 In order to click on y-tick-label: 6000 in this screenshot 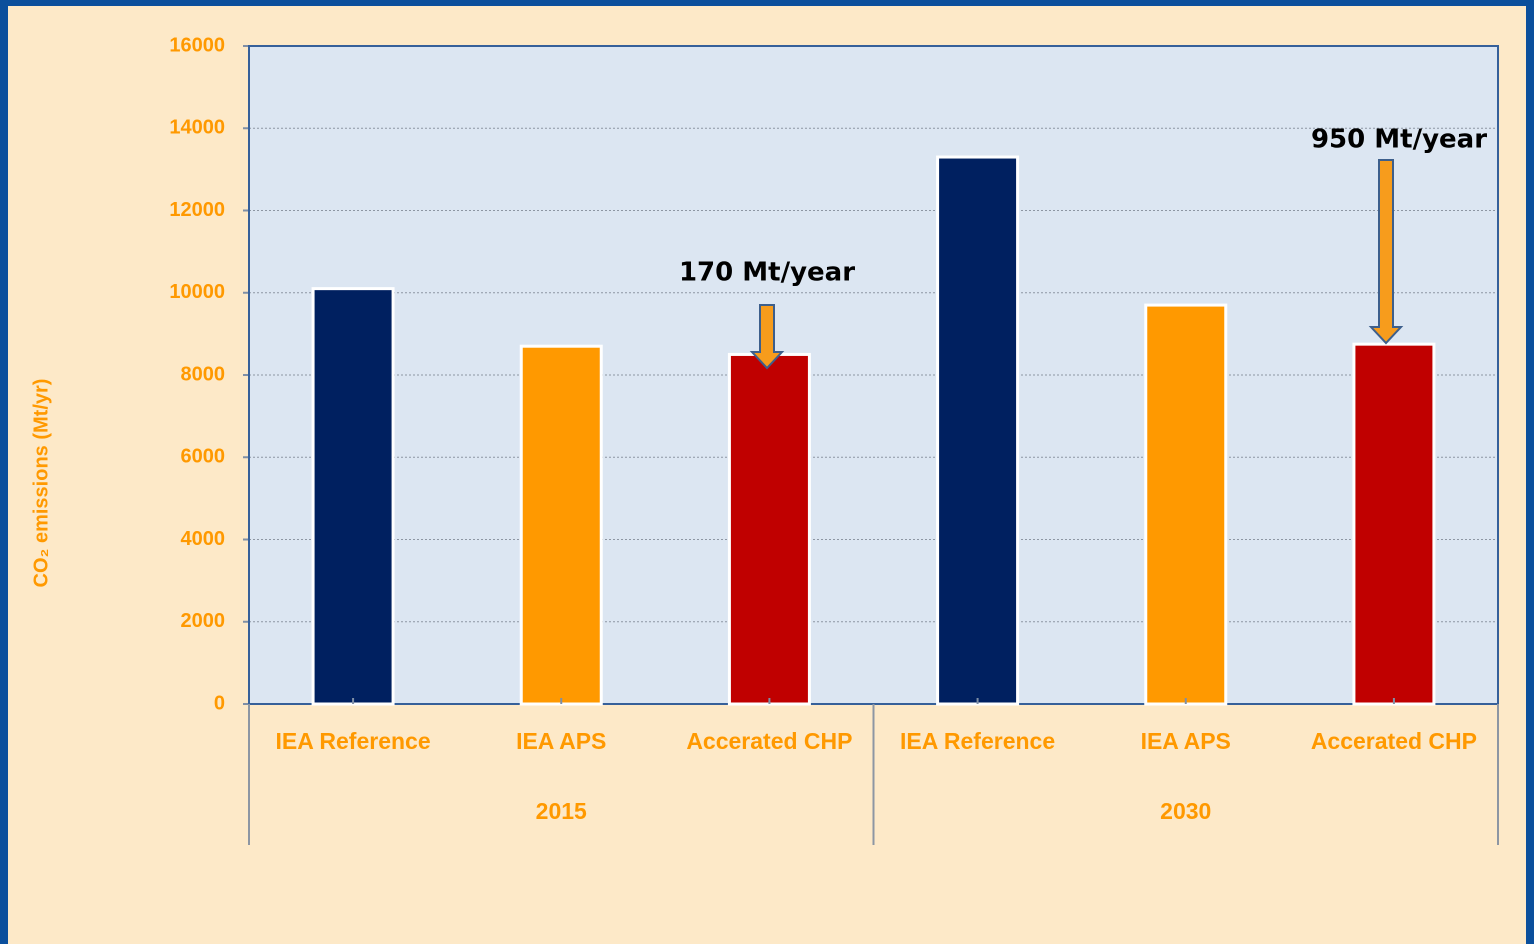, I will do `click(203, 457)`.